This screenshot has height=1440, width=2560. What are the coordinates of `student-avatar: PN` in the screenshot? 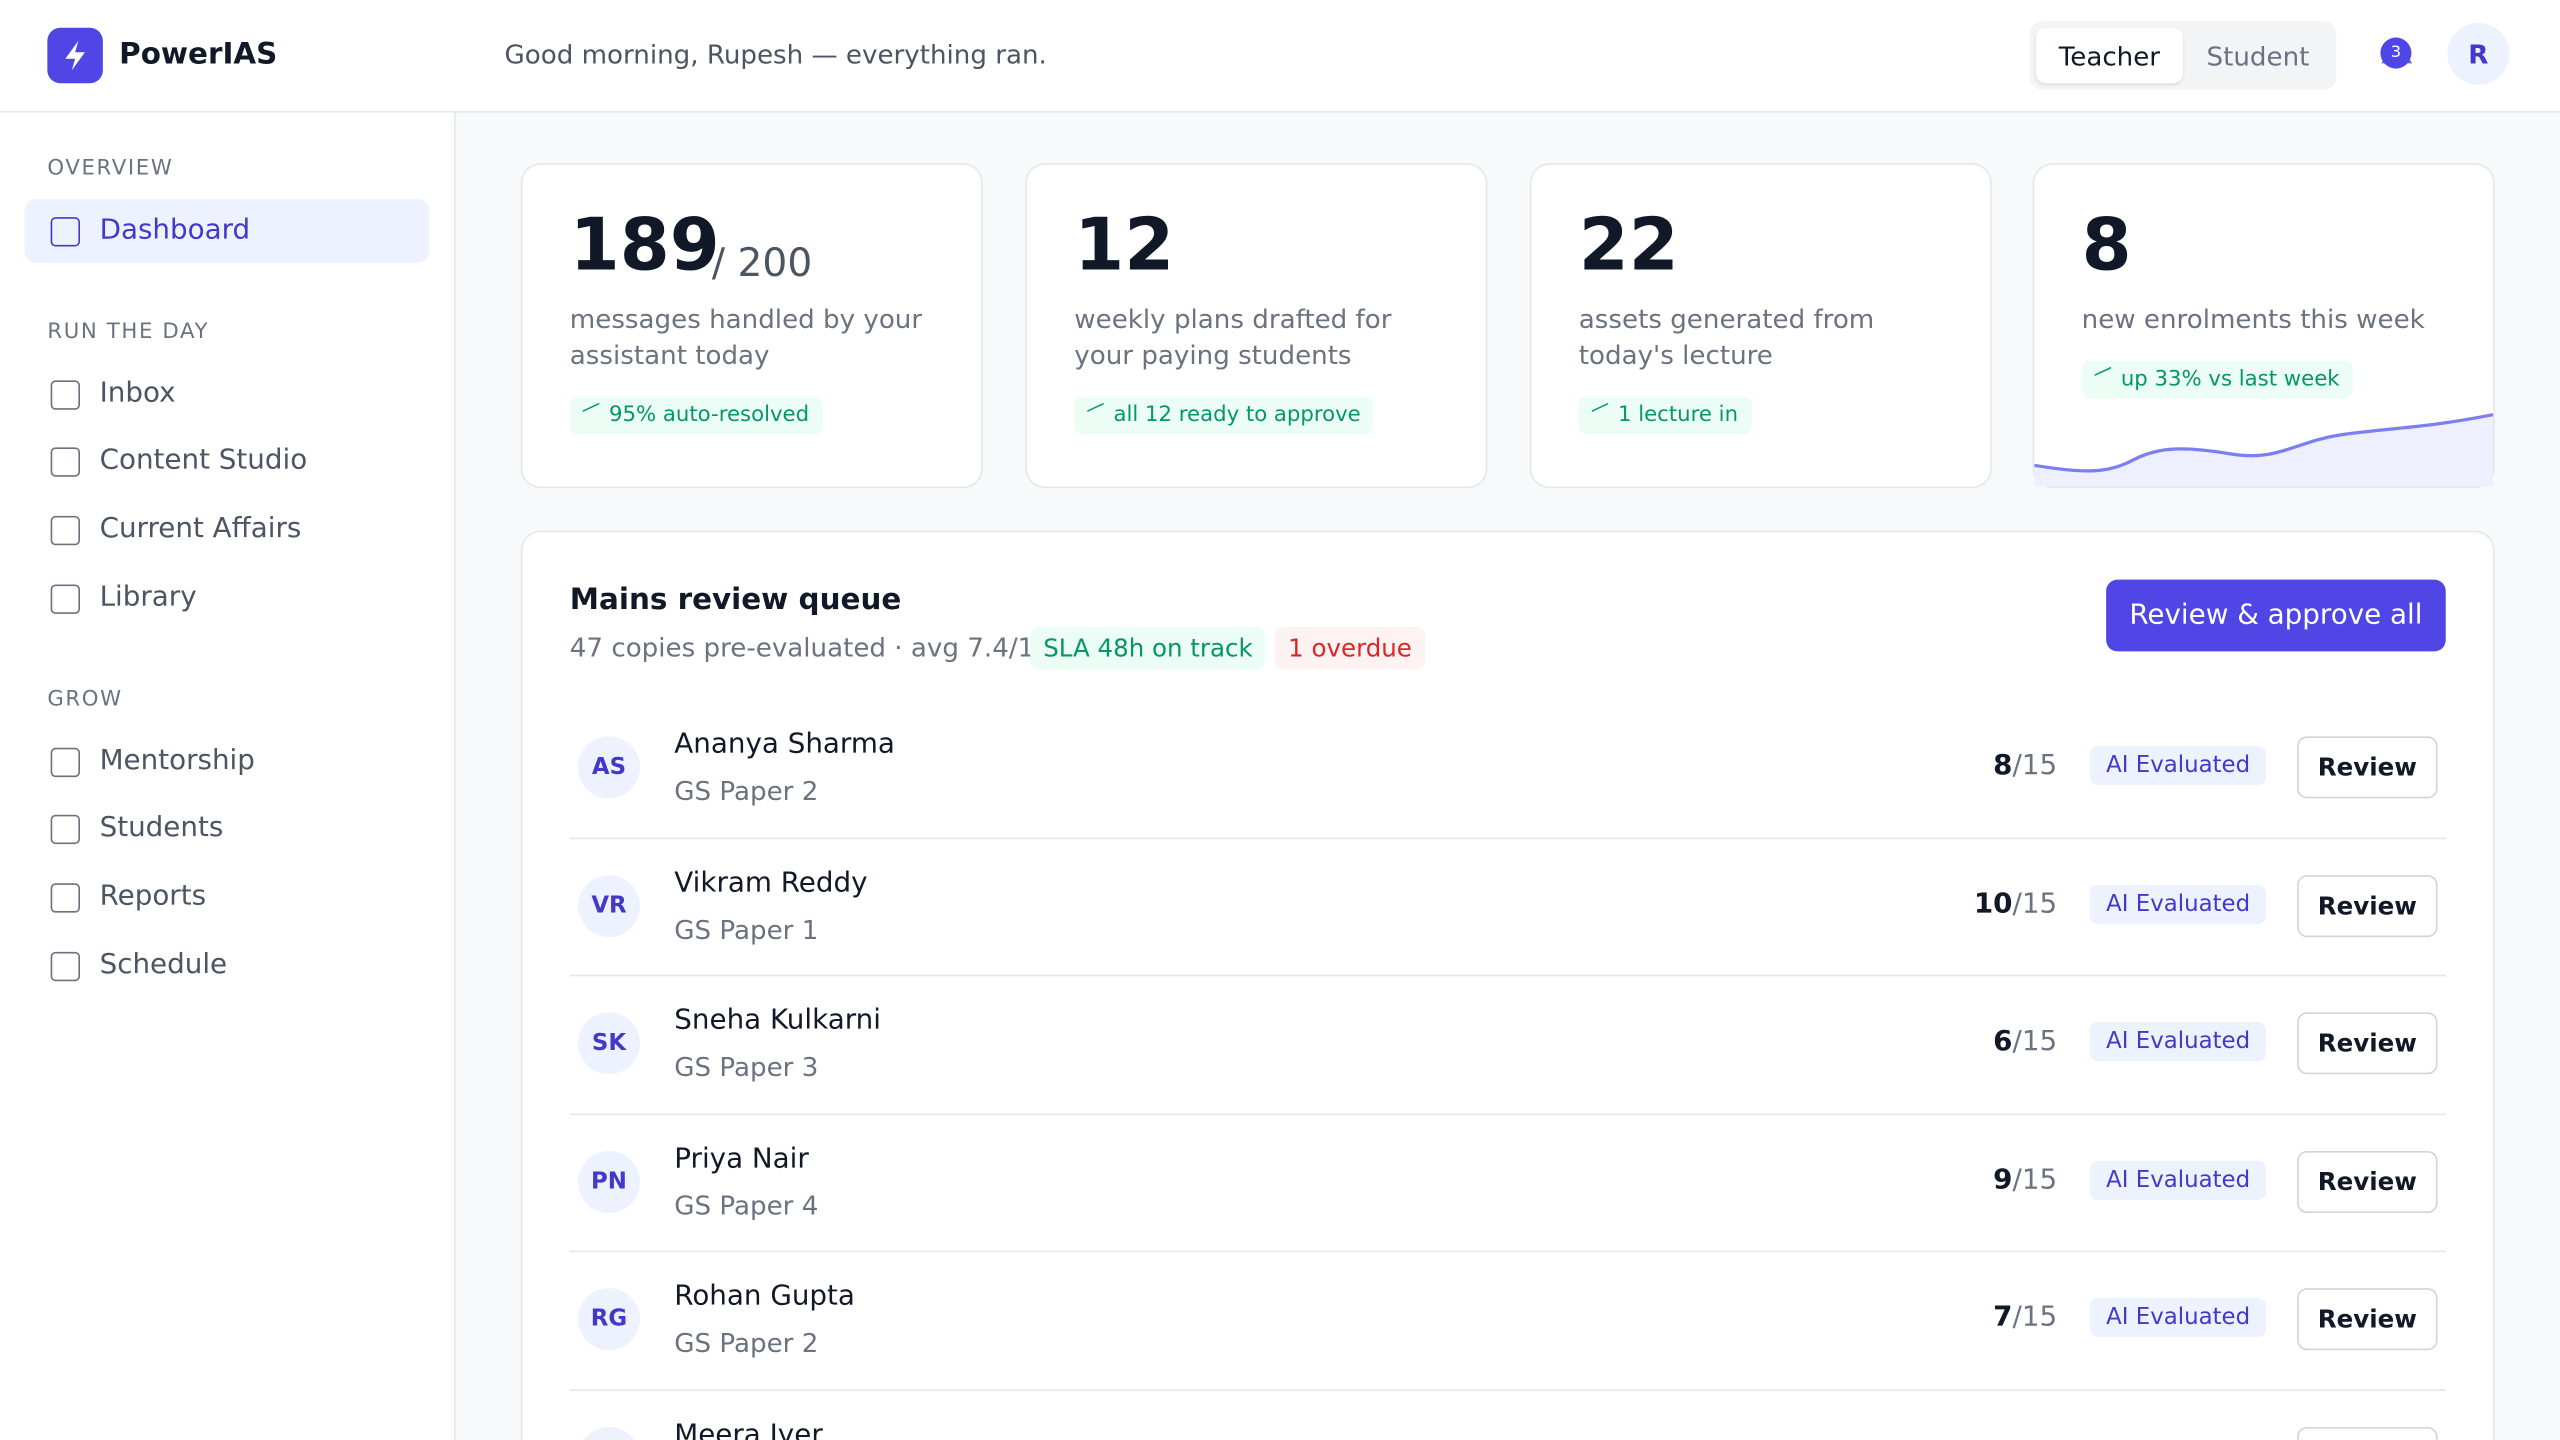 It's located at (608, 1181).